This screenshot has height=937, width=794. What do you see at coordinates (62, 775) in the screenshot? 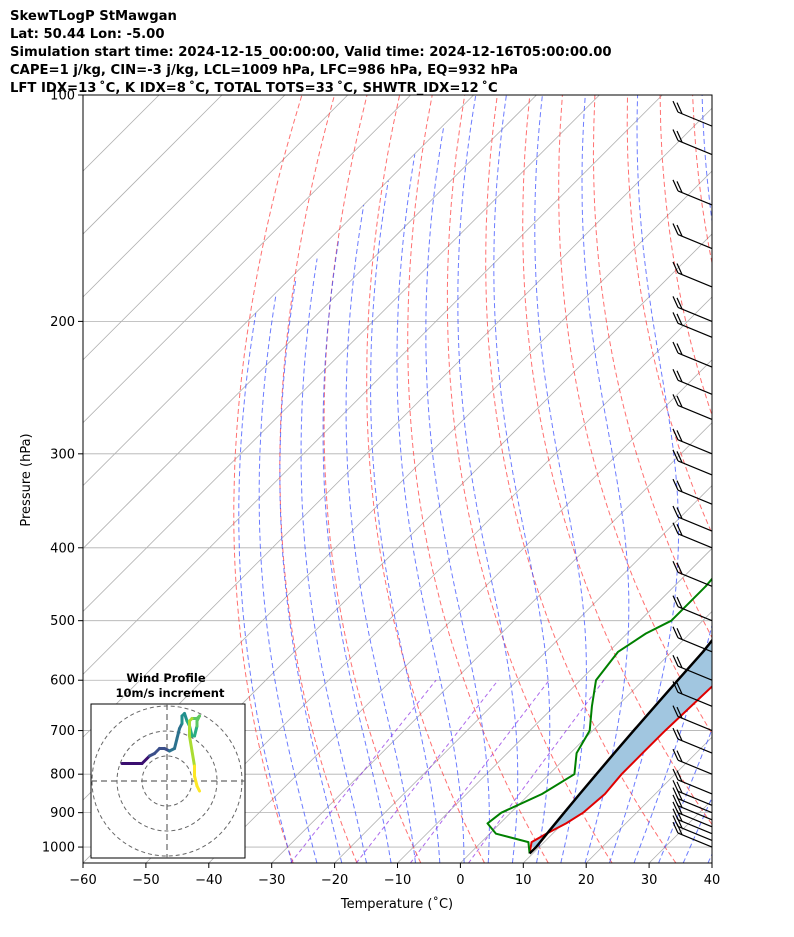
I see `y-tick-label: 800` at bounding box center [62, 775].